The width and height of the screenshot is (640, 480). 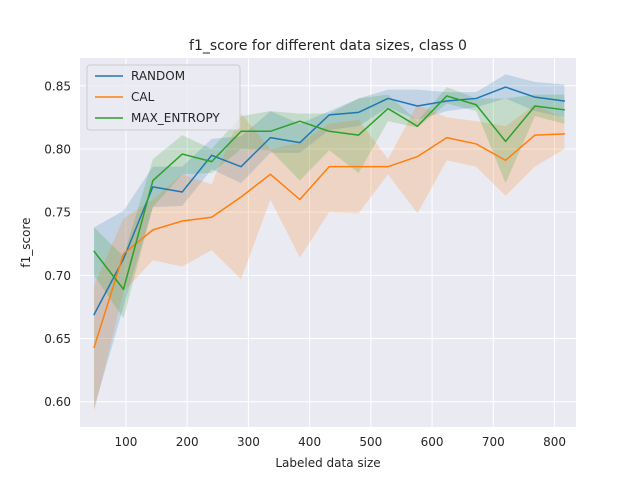 What do you see at coordinates (187, 442) in the screenshot?
I see `x-tick-label: 200` at bounding box center [187, 442].